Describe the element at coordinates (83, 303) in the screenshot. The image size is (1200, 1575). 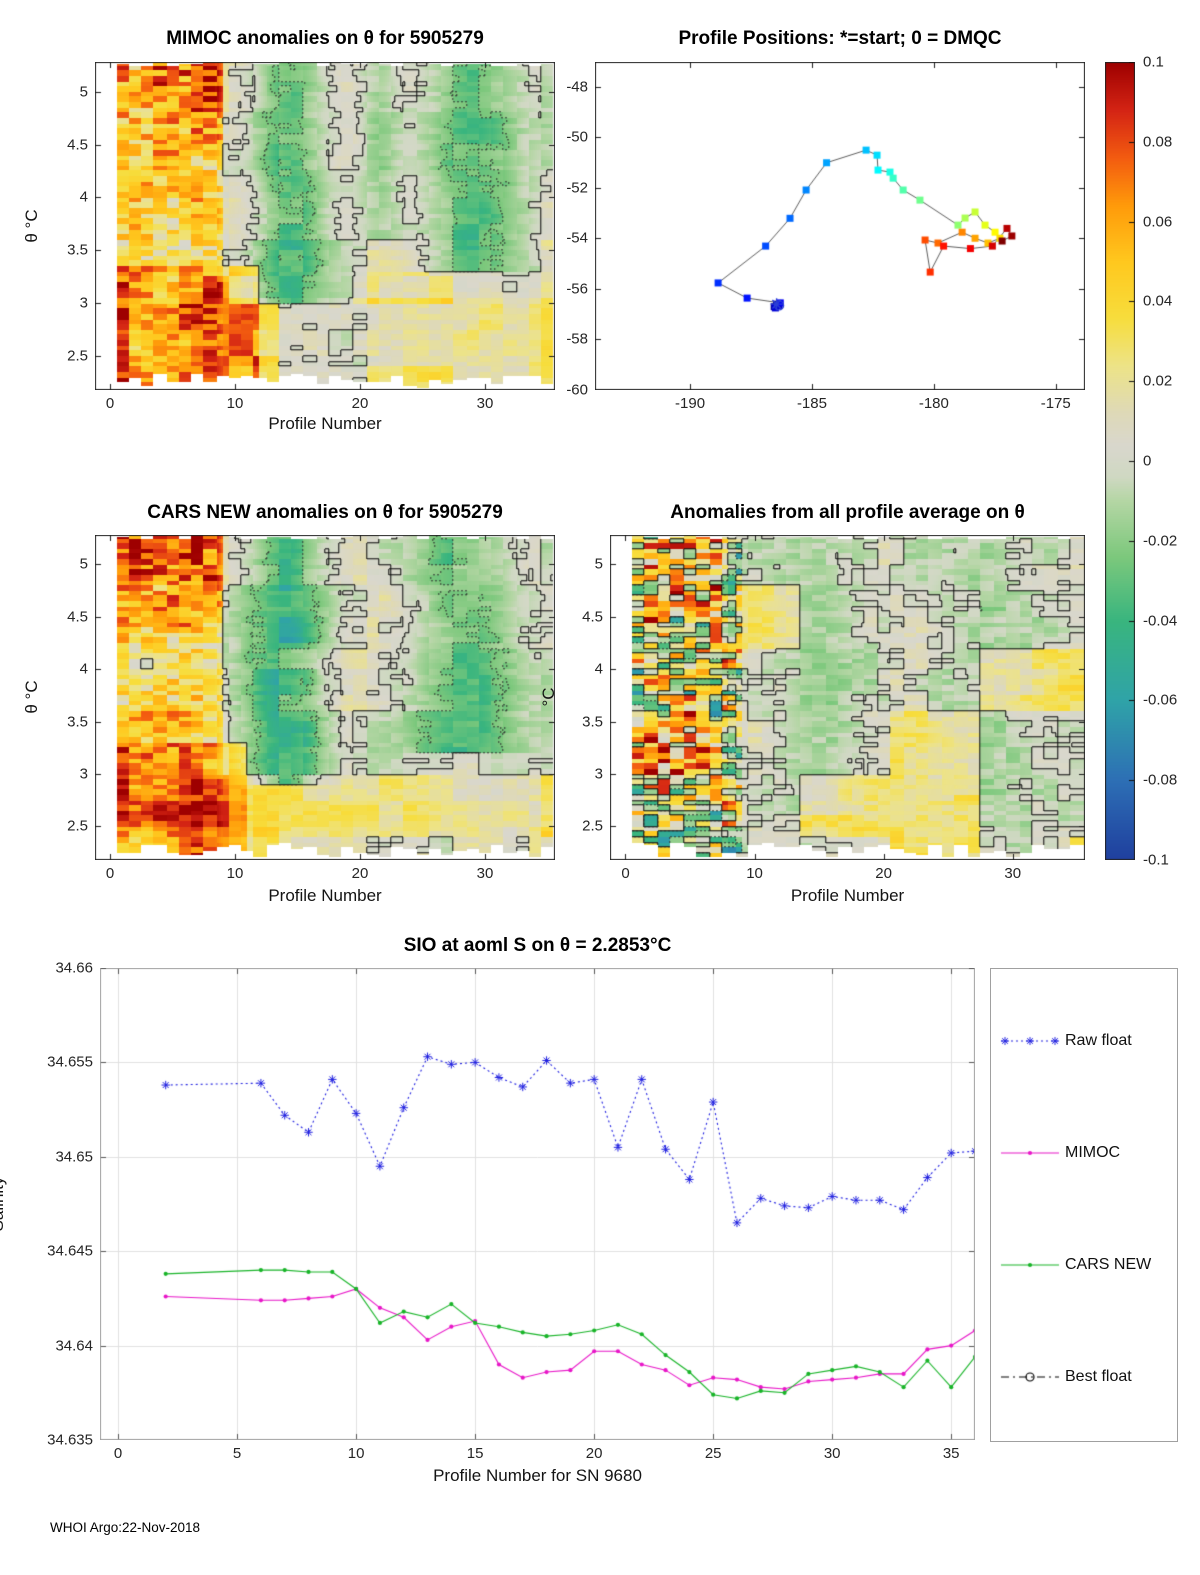
I see `mimoc-y-tick-label: 3` at that location.